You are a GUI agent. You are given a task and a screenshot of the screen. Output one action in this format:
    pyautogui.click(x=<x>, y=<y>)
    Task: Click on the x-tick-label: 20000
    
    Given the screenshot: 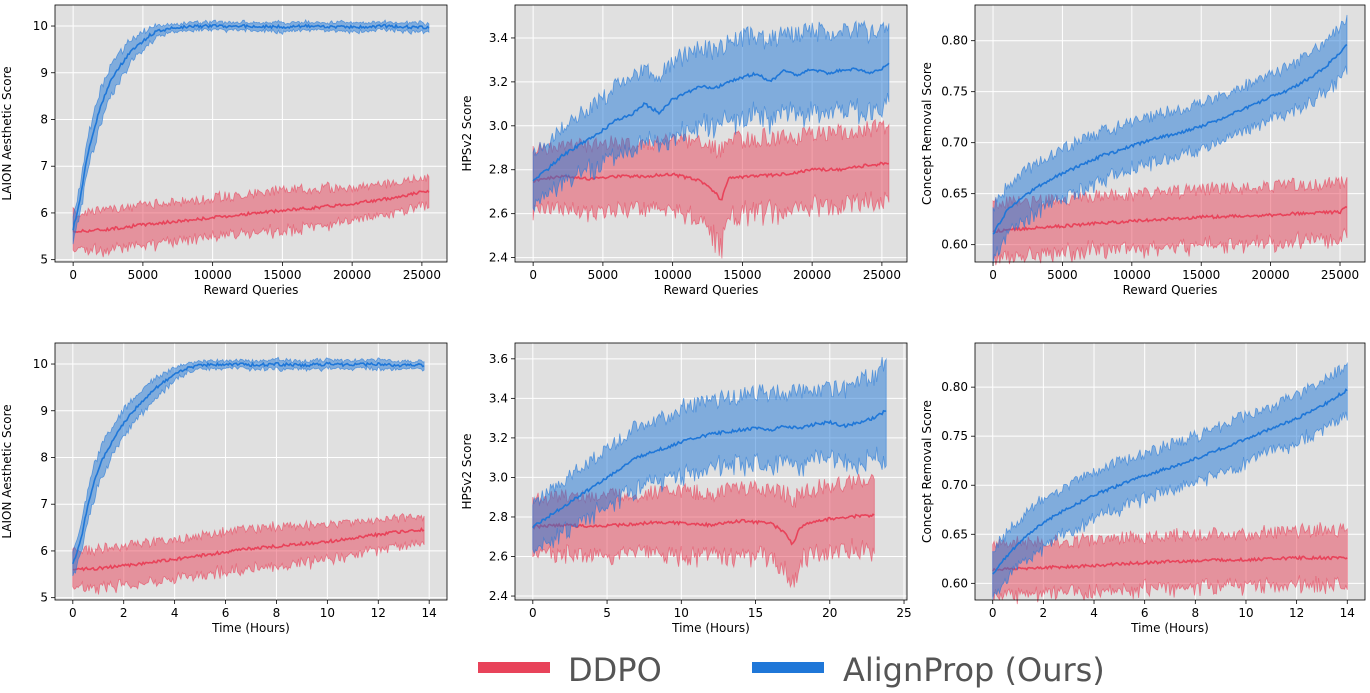 What is the action you would take?
    pyautogui.click(x=1271, y=275)
    